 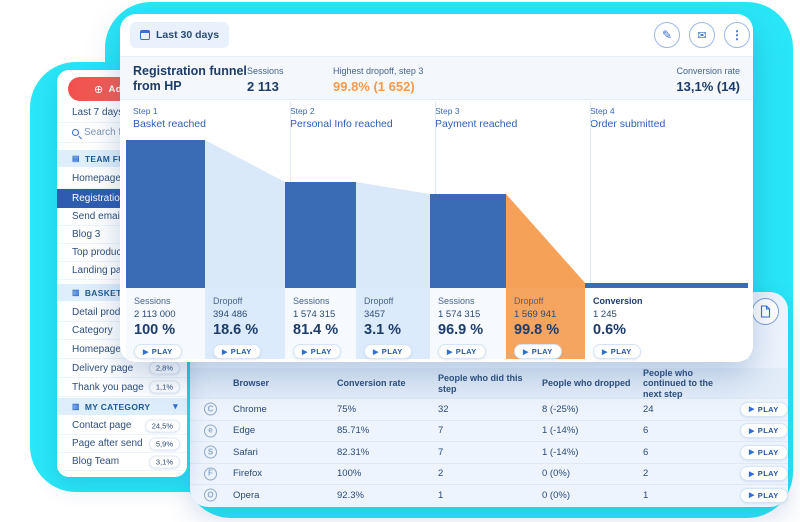 I want to click on column-divider, so click(x=590, y=228).